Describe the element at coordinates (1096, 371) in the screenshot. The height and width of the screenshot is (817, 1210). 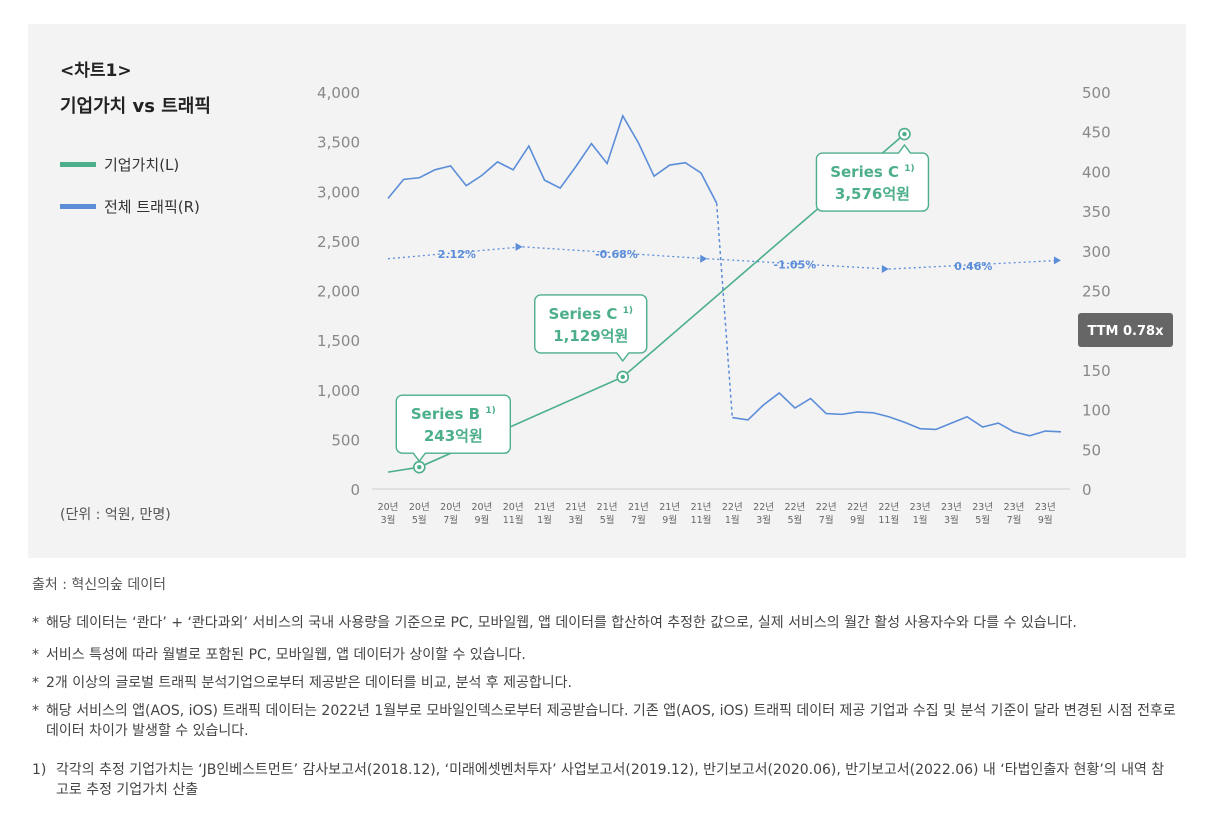
I see `y-right-tick-label: 150` at that location.